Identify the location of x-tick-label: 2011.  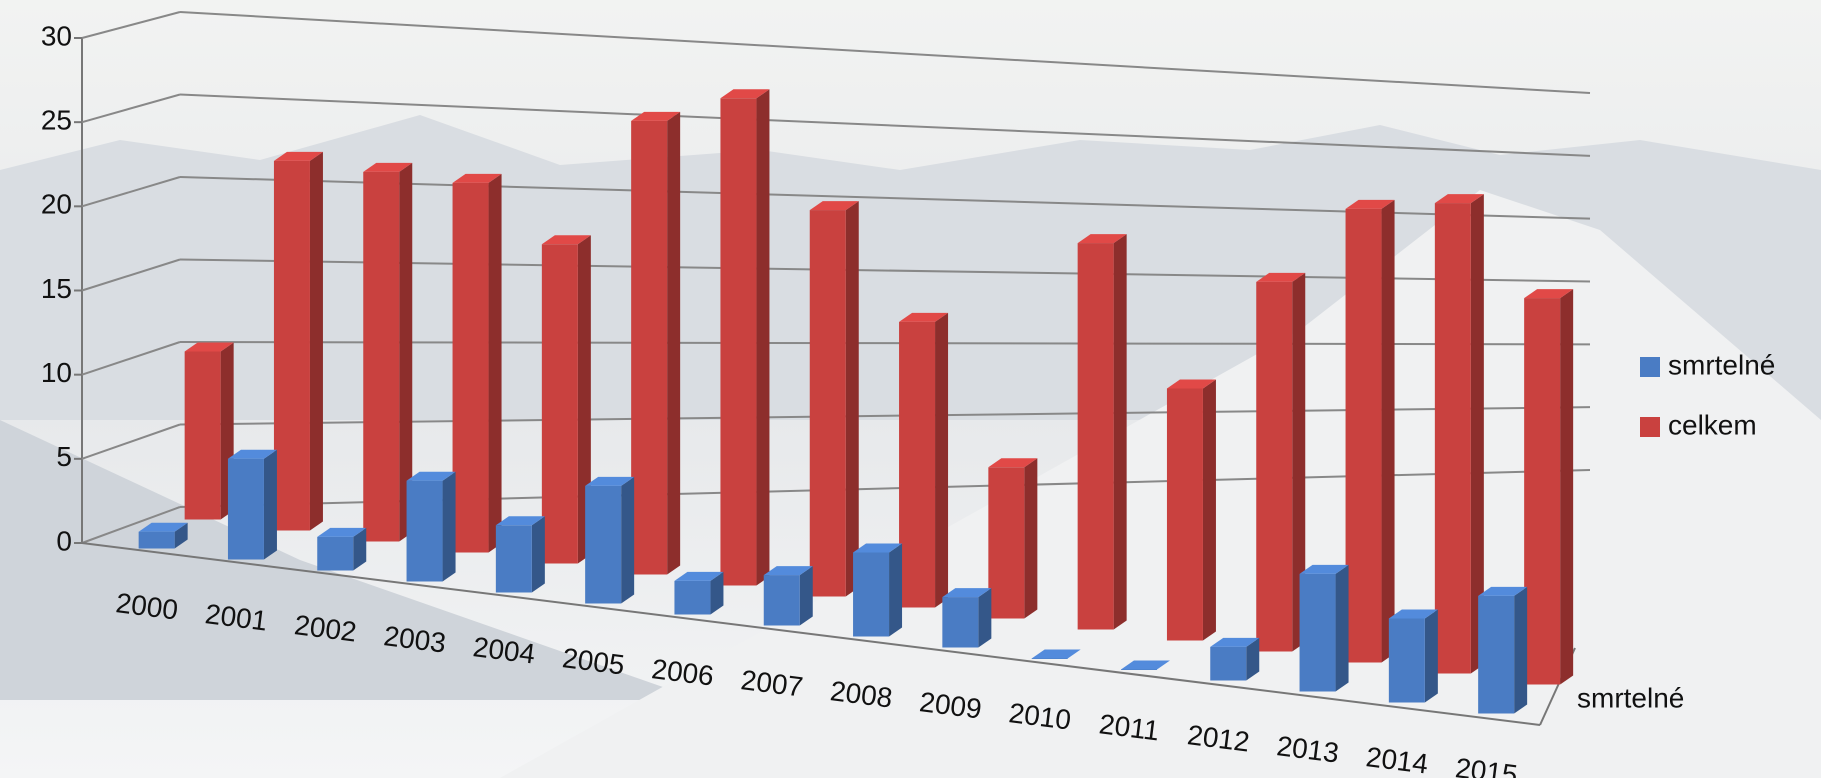
(1129, 727).